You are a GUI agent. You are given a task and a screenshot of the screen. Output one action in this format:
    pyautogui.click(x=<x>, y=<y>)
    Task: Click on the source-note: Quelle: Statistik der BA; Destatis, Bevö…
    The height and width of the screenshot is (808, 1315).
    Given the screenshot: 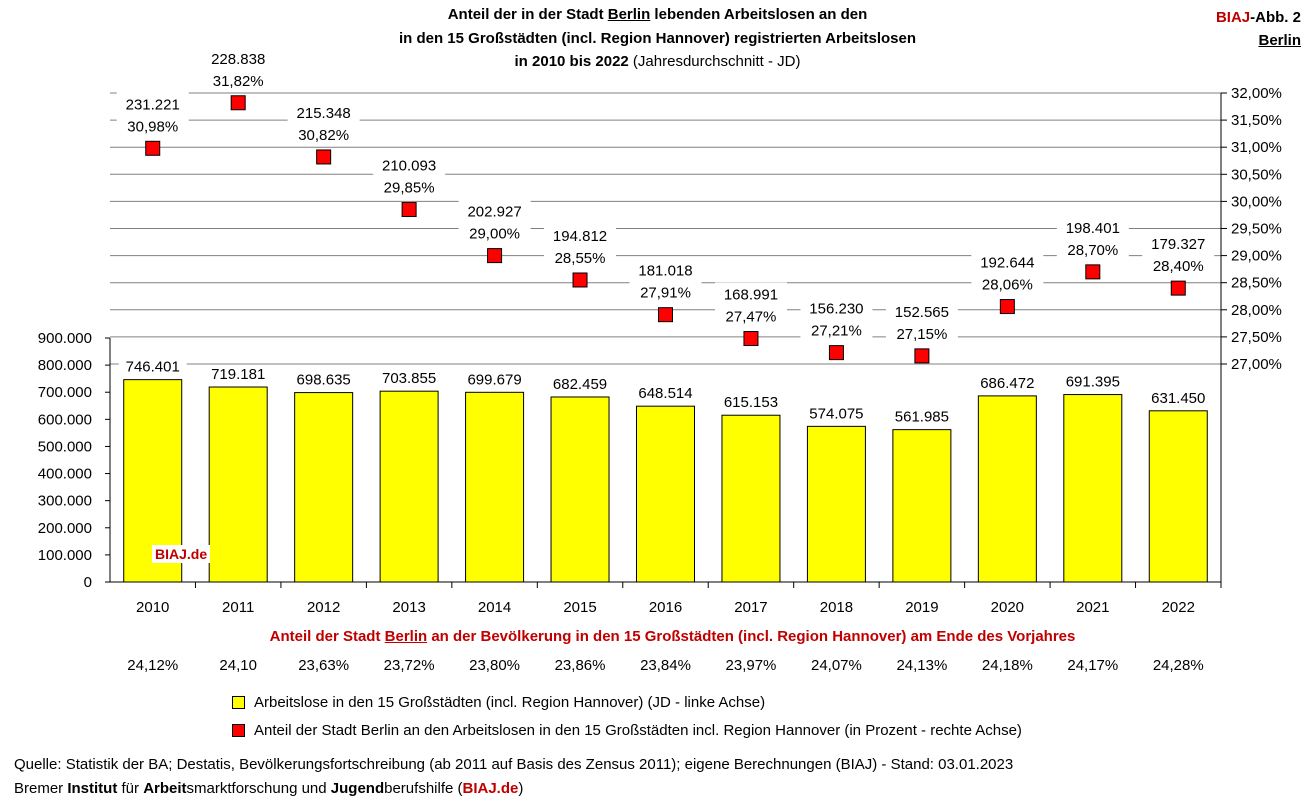 What is the action you would take?
    pyautogui.click(x=514, y=764)
    